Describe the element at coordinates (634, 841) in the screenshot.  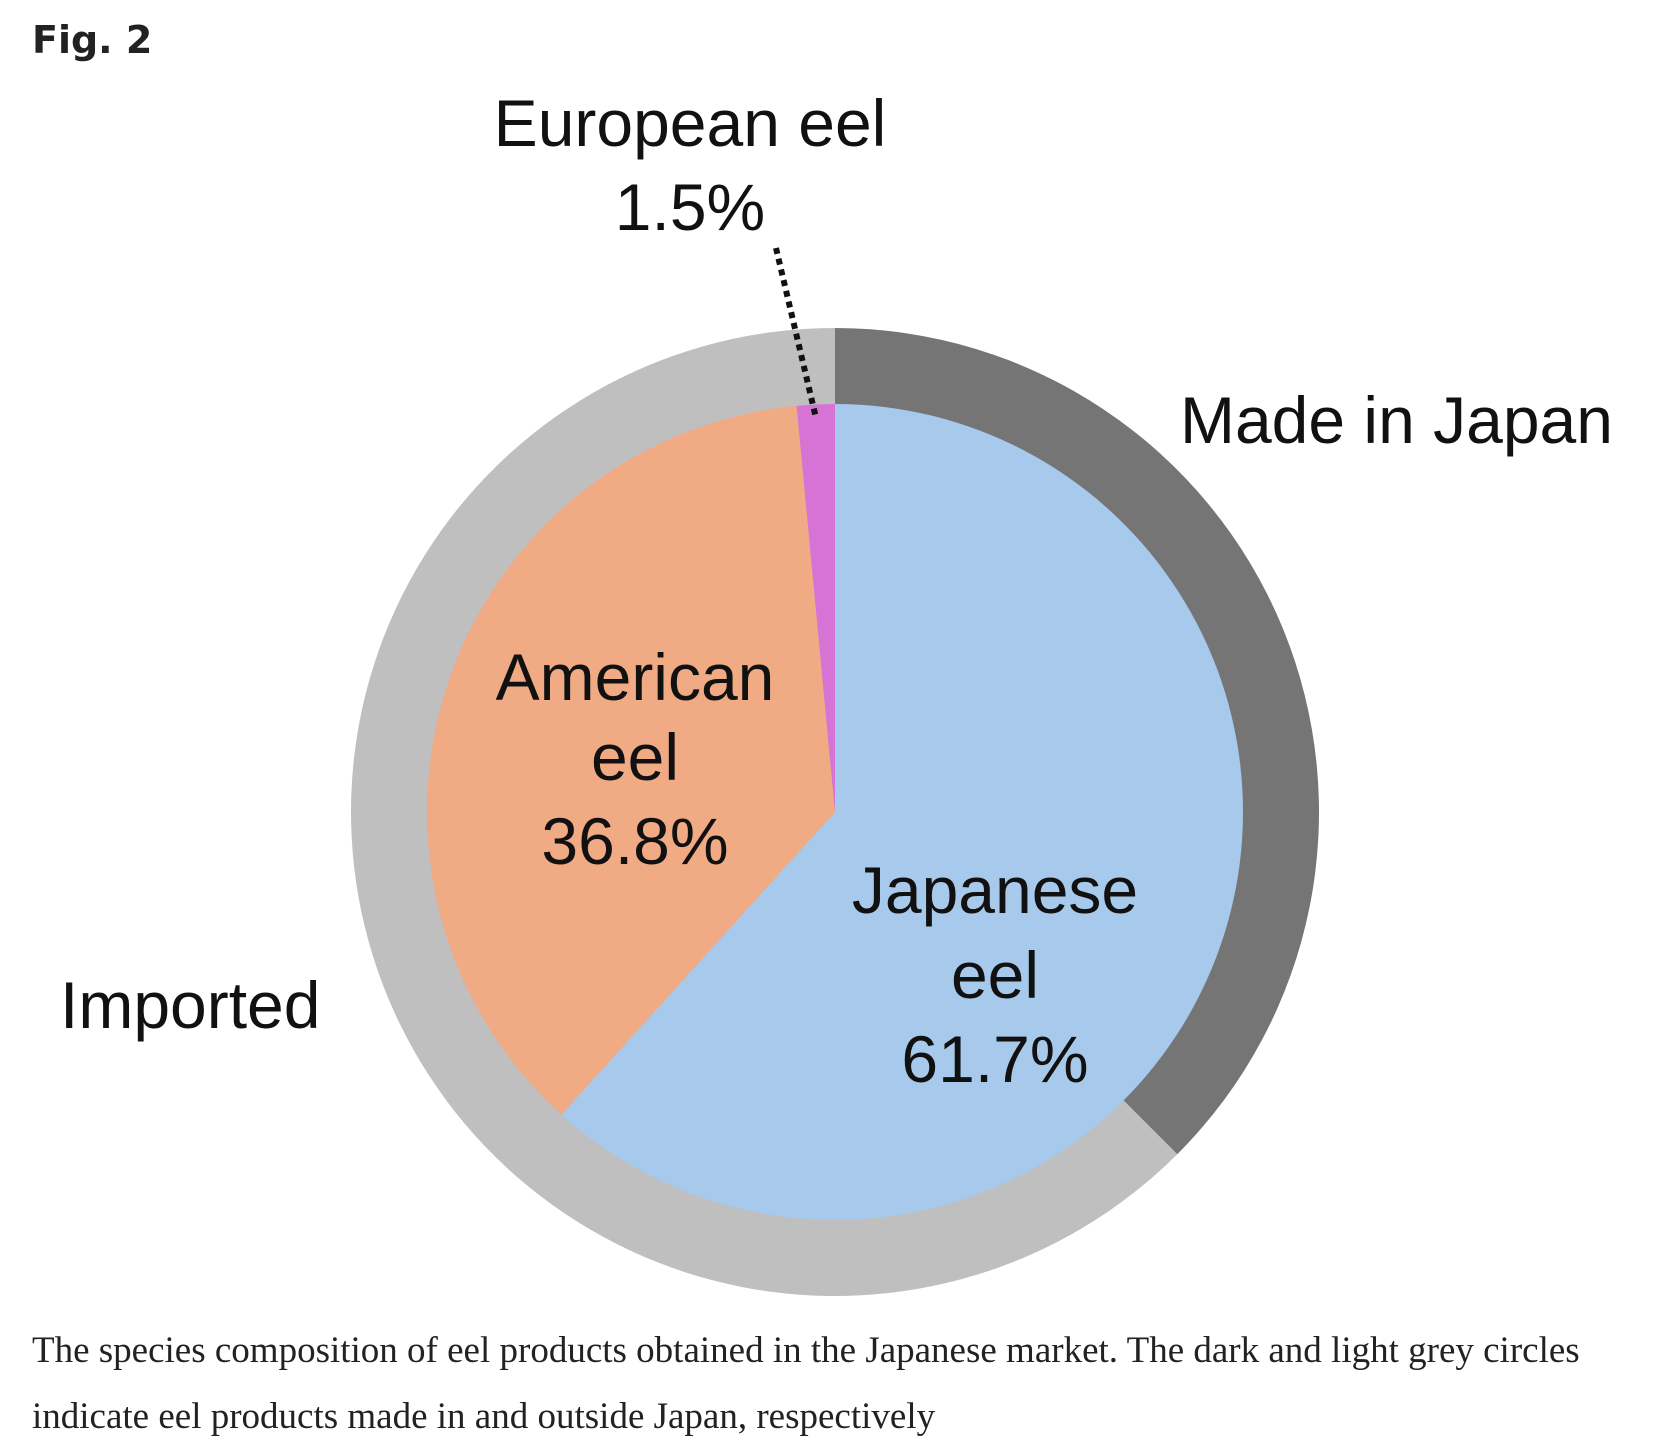
I see `american-eel-value-label: 36.8%` at that location.